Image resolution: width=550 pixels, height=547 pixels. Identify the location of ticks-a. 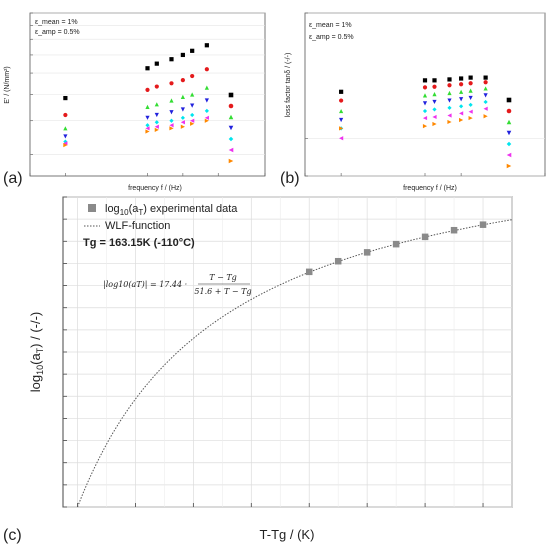
(147, 94).